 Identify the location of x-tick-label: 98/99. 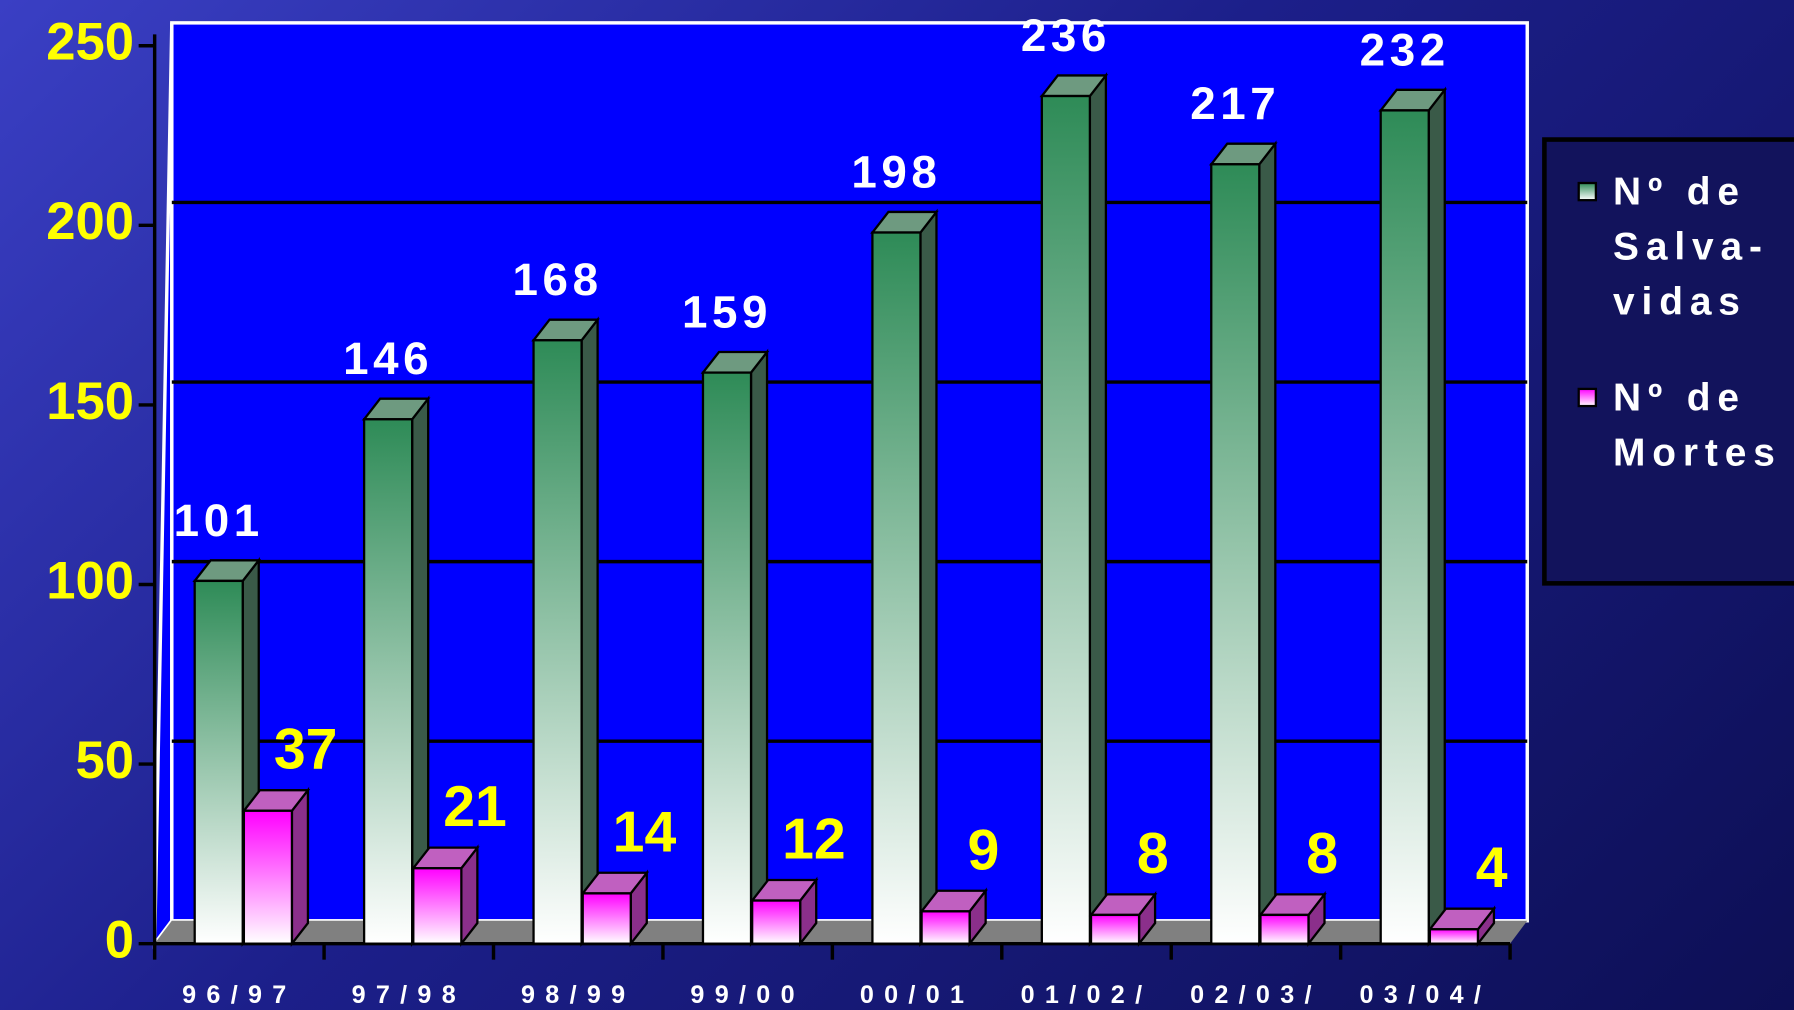
(578, 995).